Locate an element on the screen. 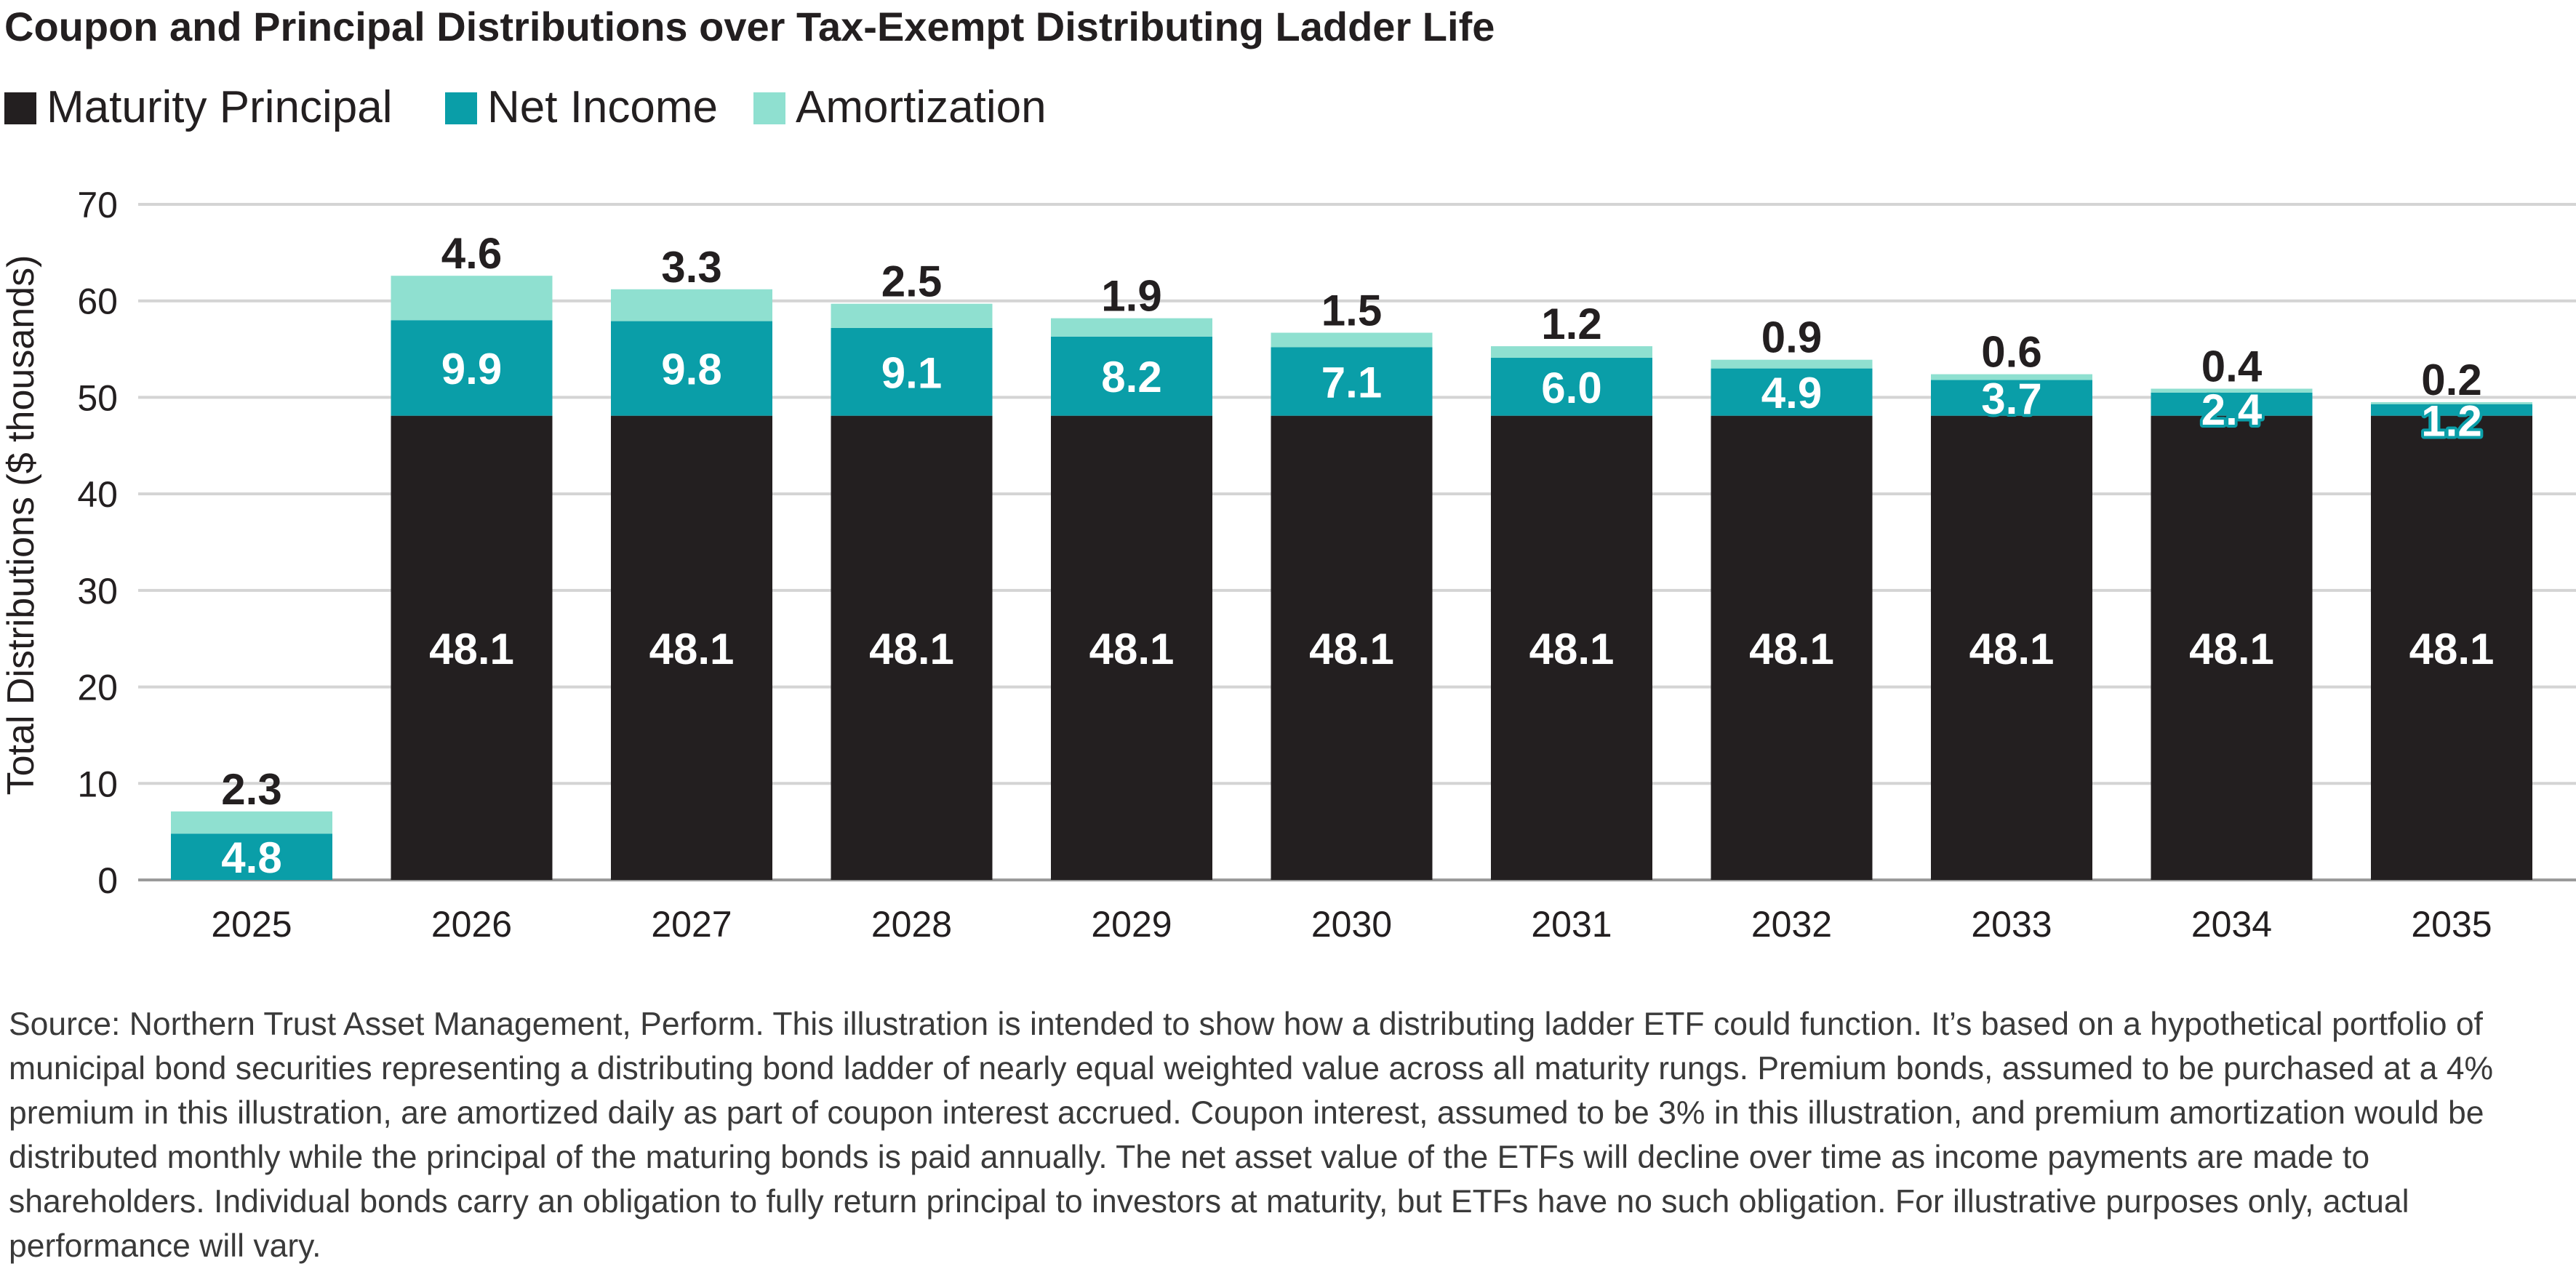  bar-net-income-2031 is located at coordinates (1571, 387).